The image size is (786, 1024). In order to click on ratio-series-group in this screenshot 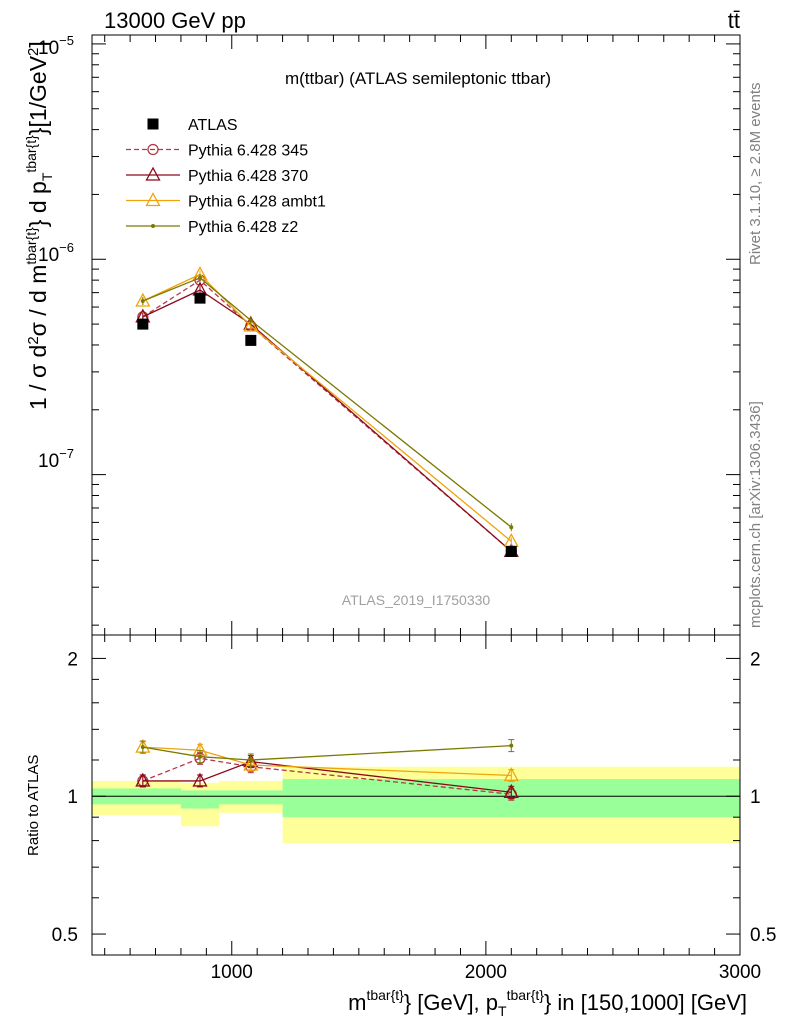, I will do `click(327, 769)`.